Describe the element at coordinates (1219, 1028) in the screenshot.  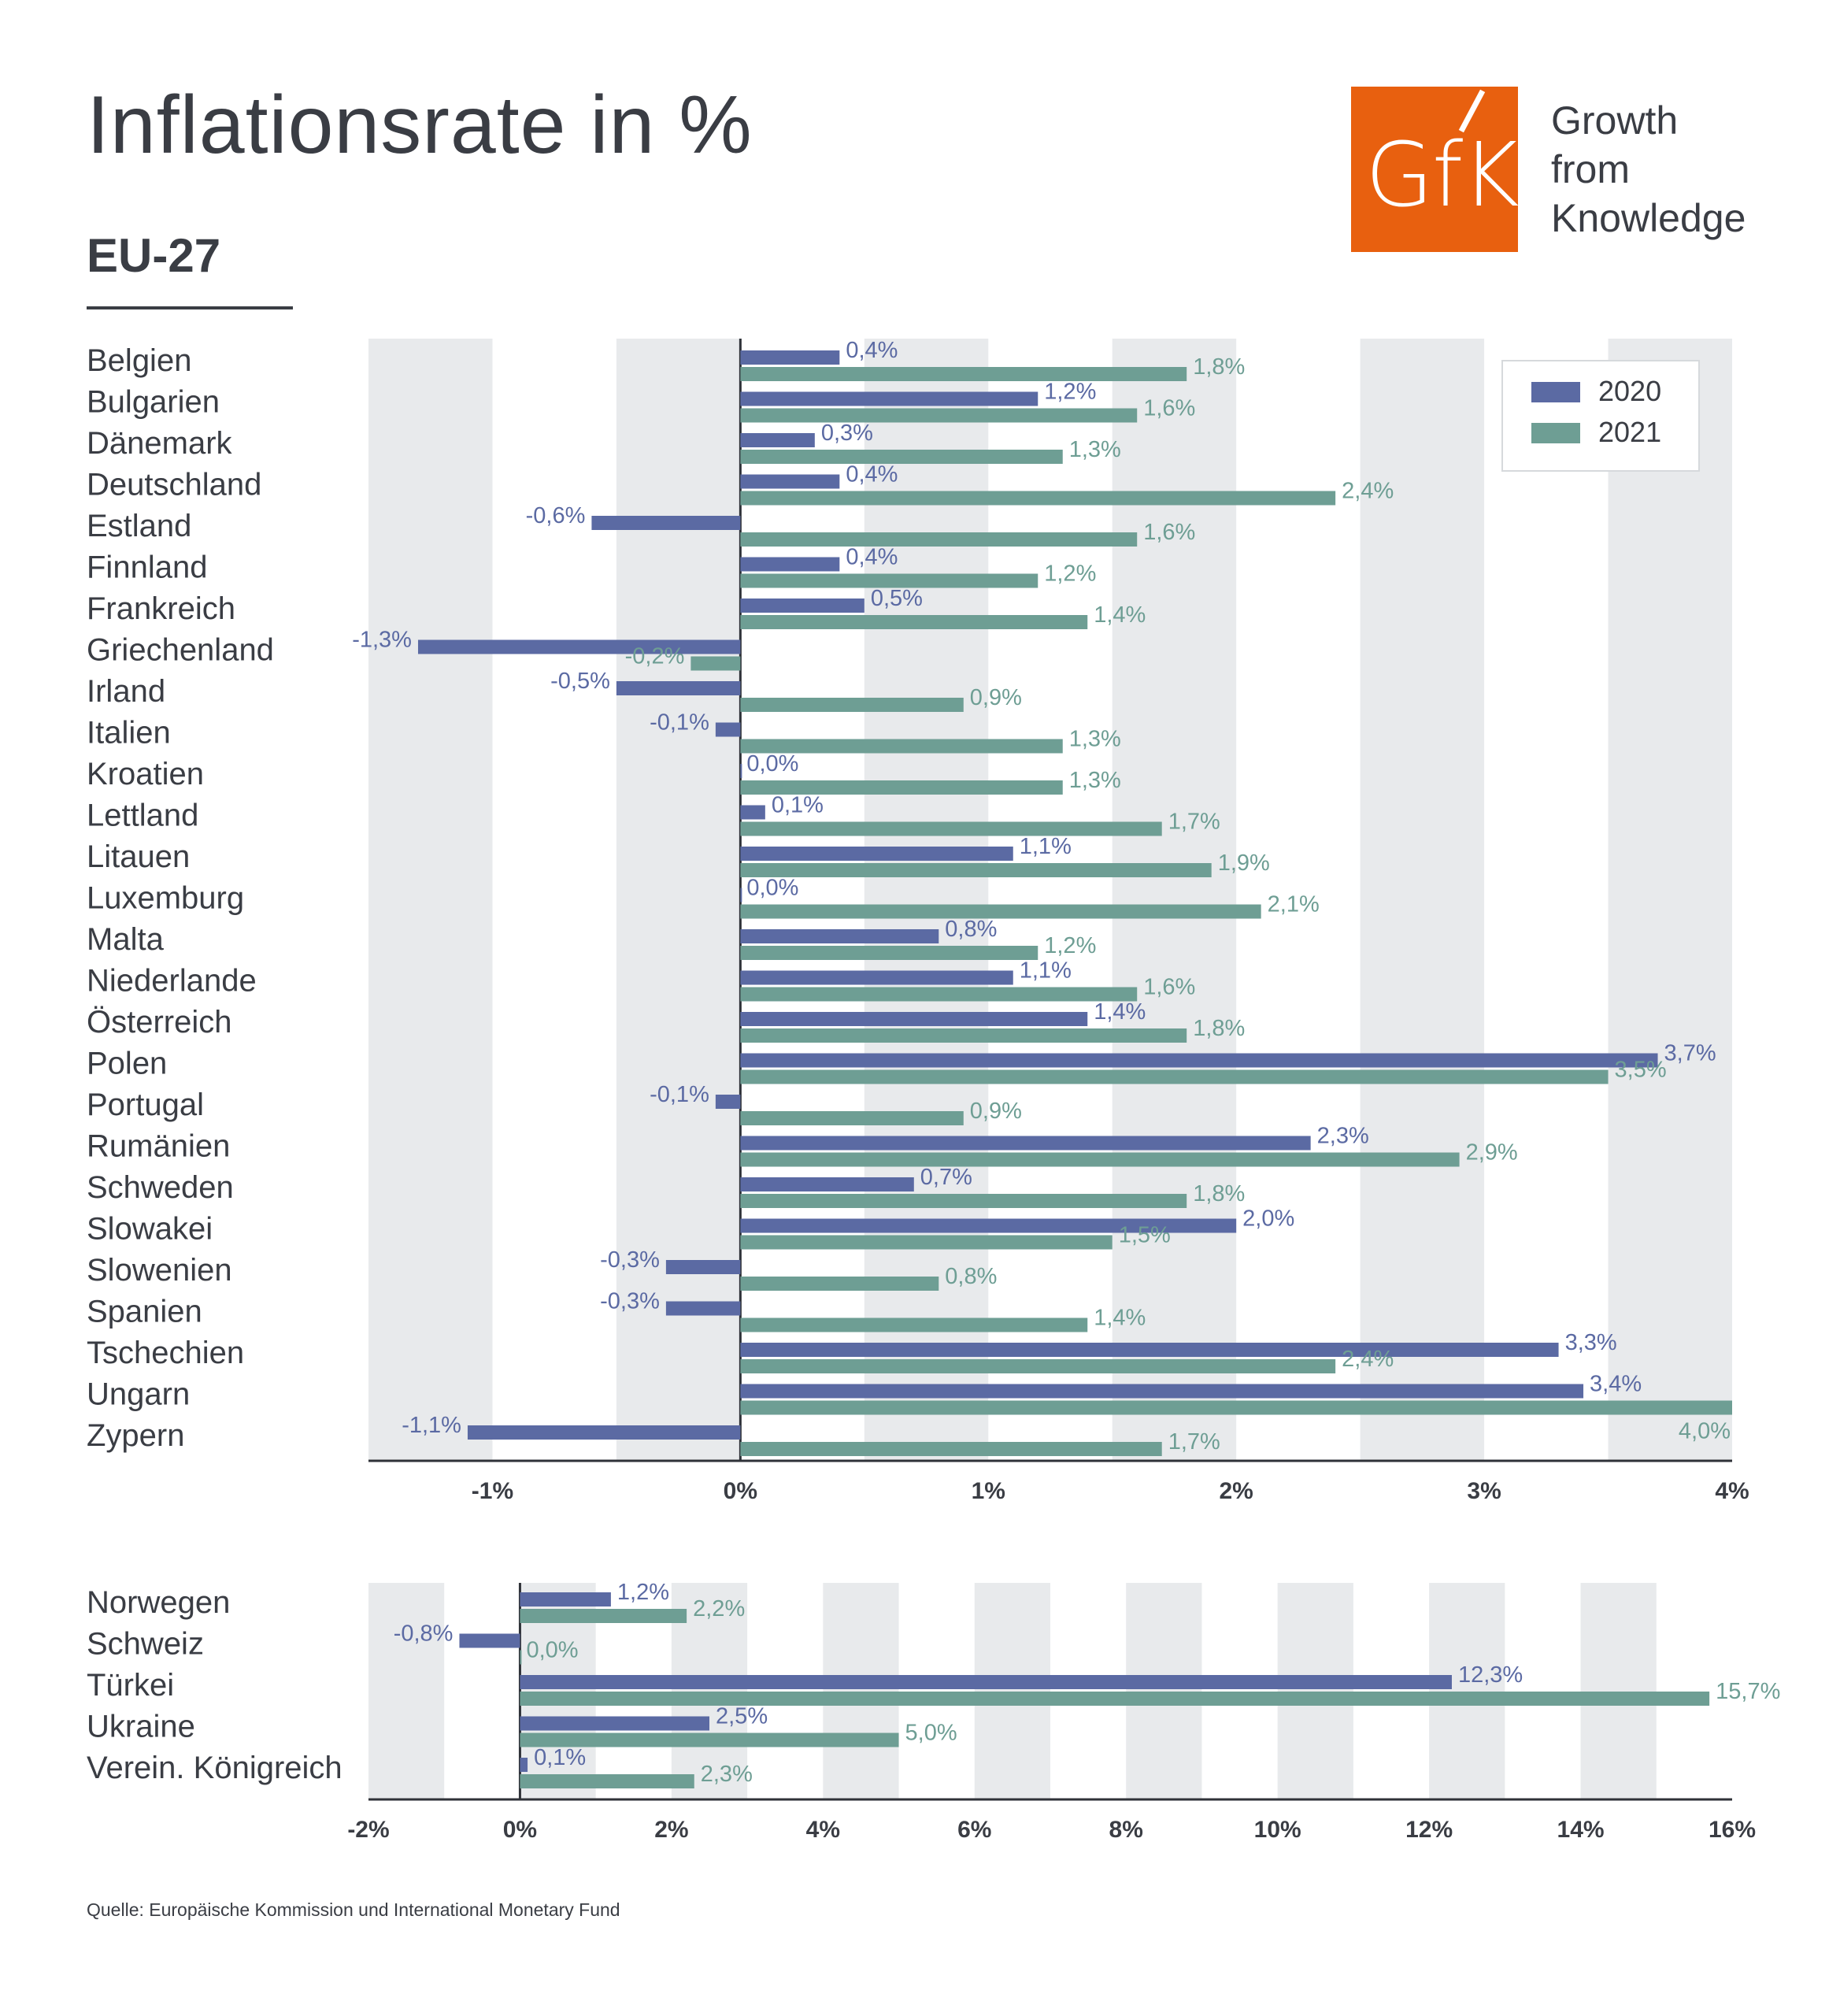
I see `data-label-2021: 1,8%` at that location.